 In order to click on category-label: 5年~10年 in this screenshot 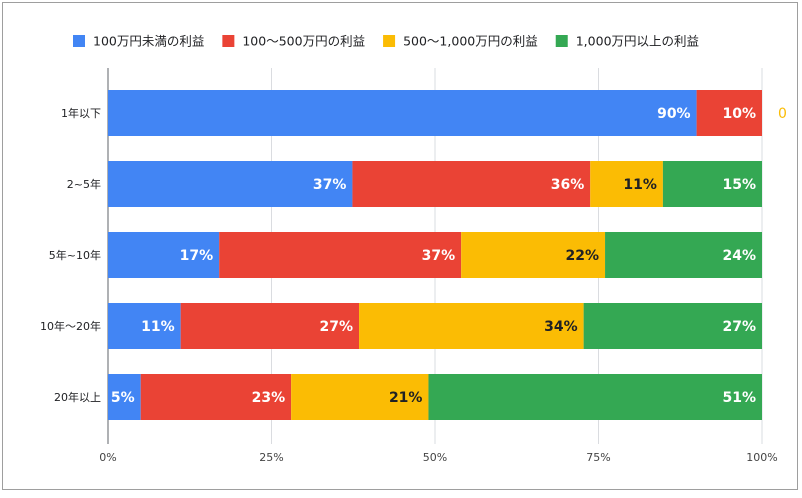, I will do `click(75, 255)`.